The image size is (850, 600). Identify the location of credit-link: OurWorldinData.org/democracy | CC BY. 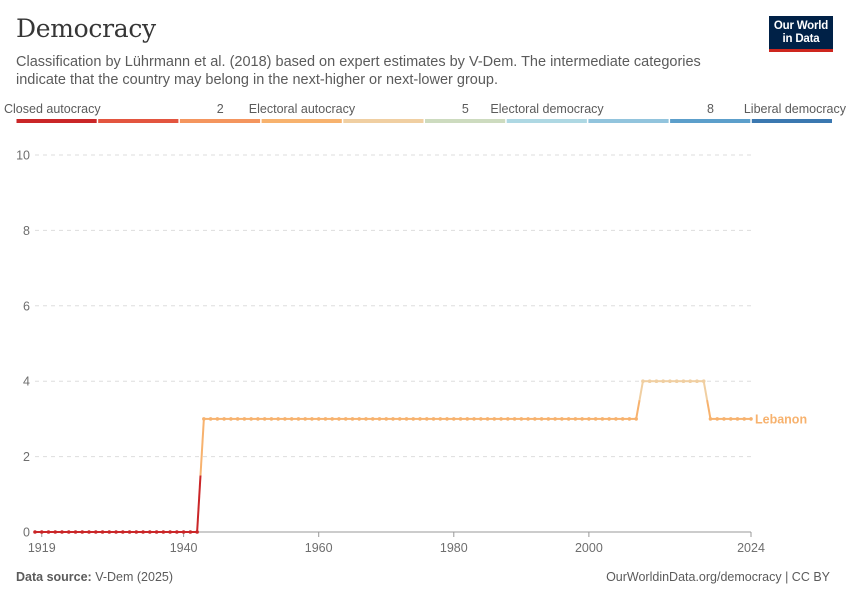
(718, 577).